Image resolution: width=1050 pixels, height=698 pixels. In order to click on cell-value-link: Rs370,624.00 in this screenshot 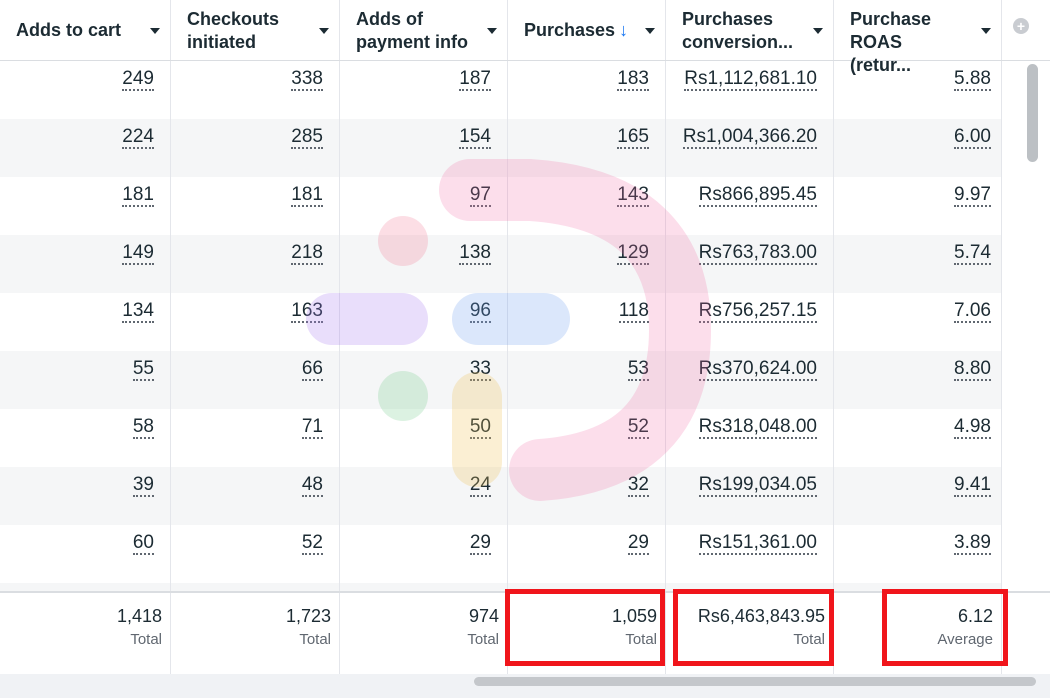, I will do `click(757, 369)`.